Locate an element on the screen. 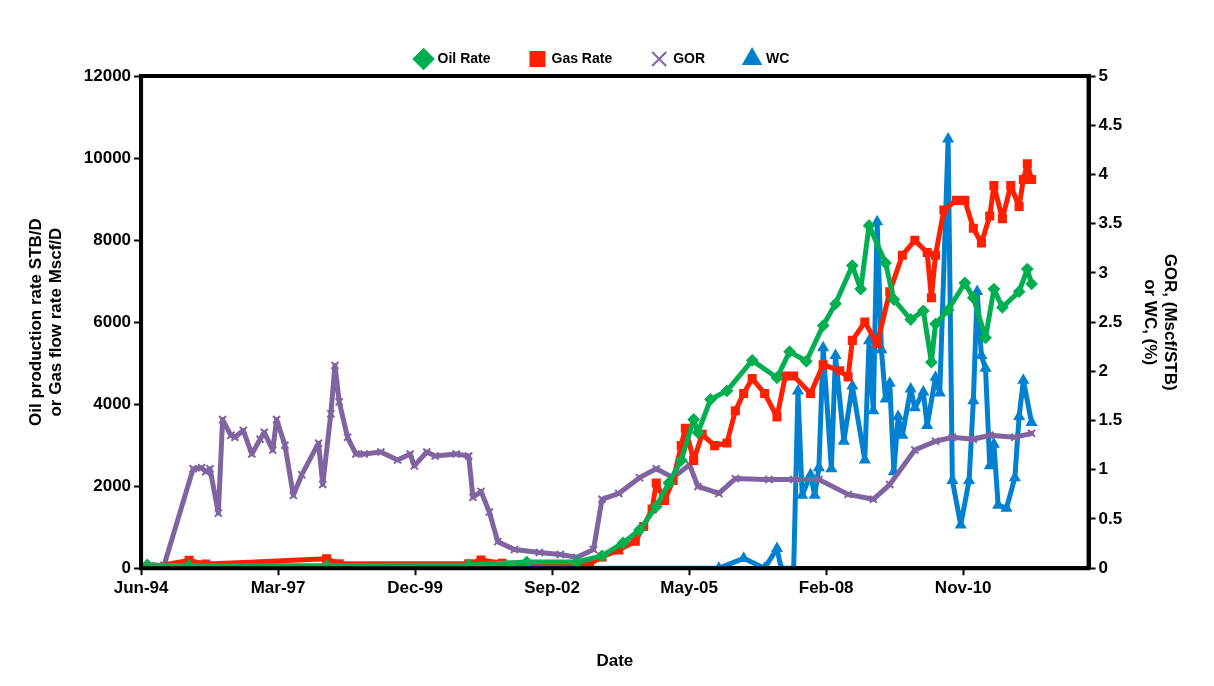  y-tick-label: 12000 is located at coordinates (107, 75).